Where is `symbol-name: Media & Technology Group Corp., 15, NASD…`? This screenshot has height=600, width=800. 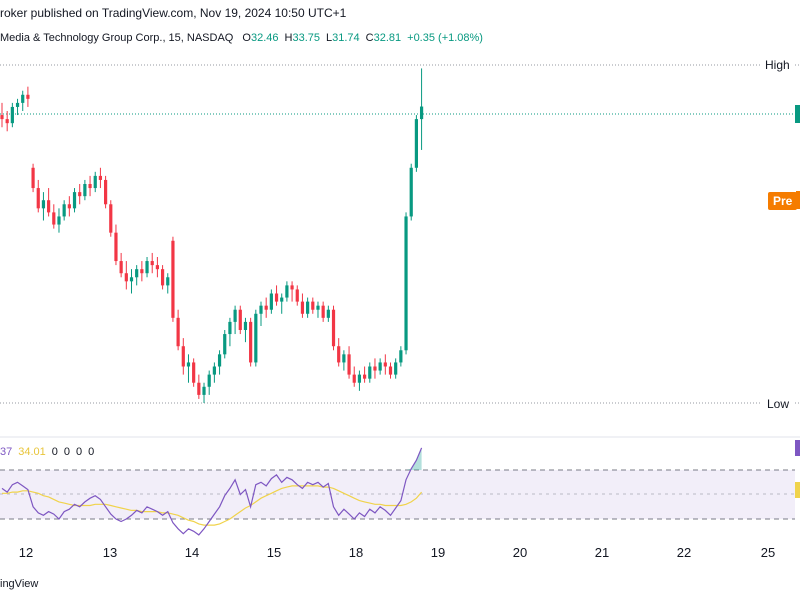 symbol-name: Media & Technology Group Corp., 15, NASD… is located at coordinates (117, 38).